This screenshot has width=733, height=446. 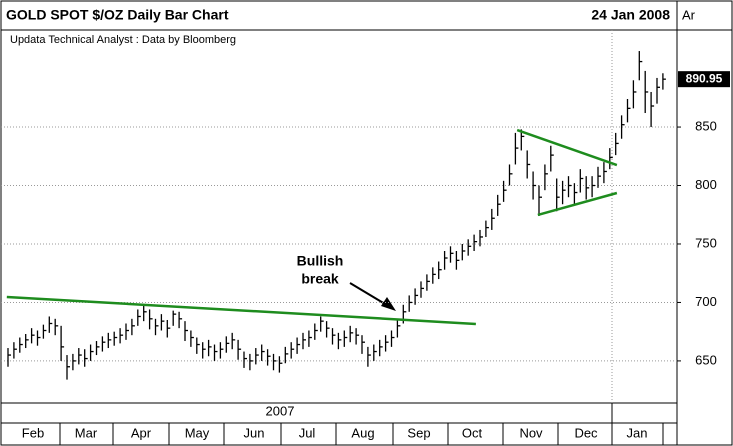 I want to click on y-tick-label: 700, so click(x=706, y=301).